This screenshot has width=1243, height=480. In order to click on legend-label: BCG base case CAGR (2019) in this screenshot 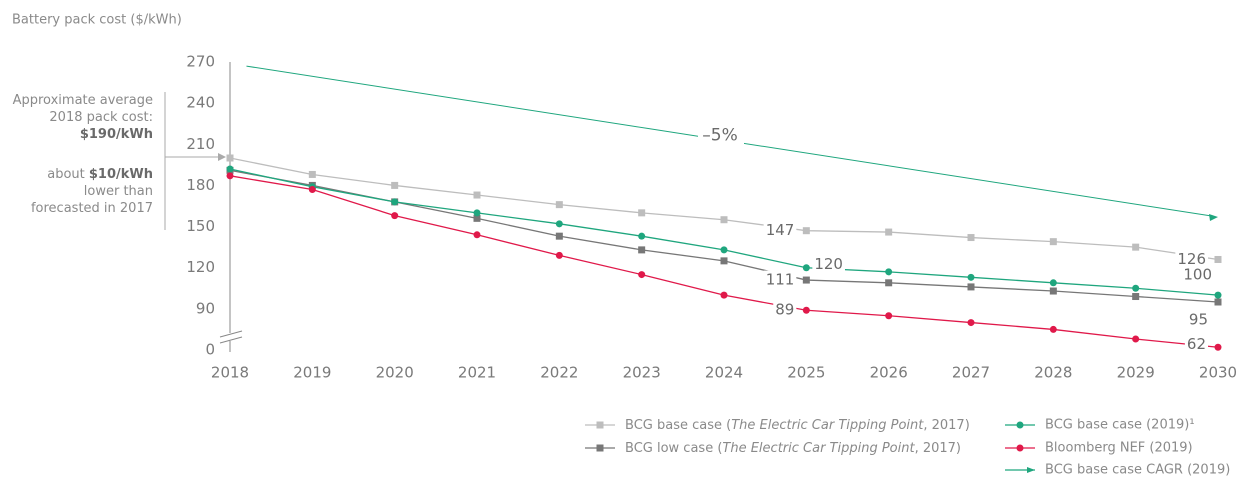, I will do `click(1137, 470)`.